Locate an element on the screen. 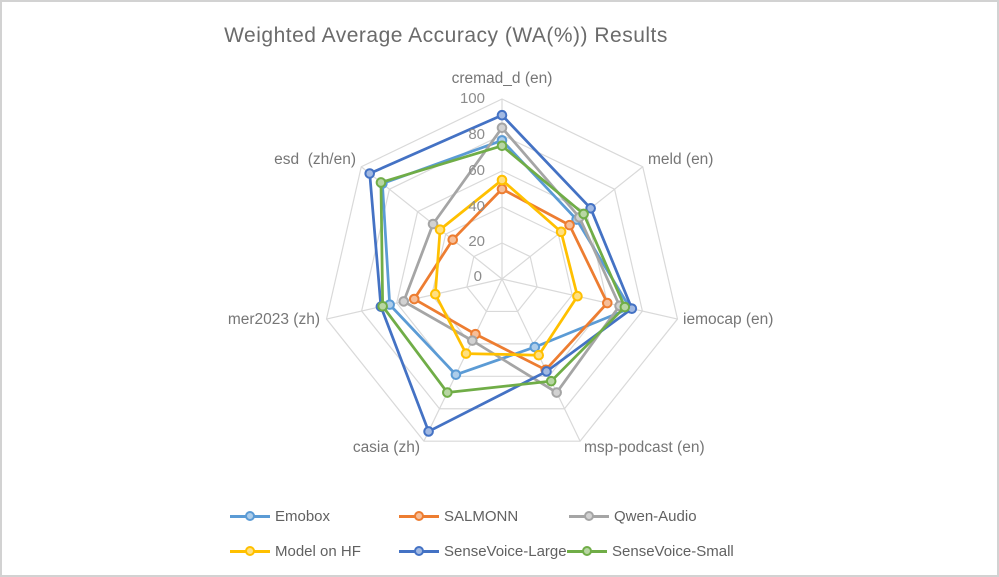 The width and height of the screenshot is (999, 577). axis-label-mer2023: mer2023 (zh) is located at coordinates (274, 319).